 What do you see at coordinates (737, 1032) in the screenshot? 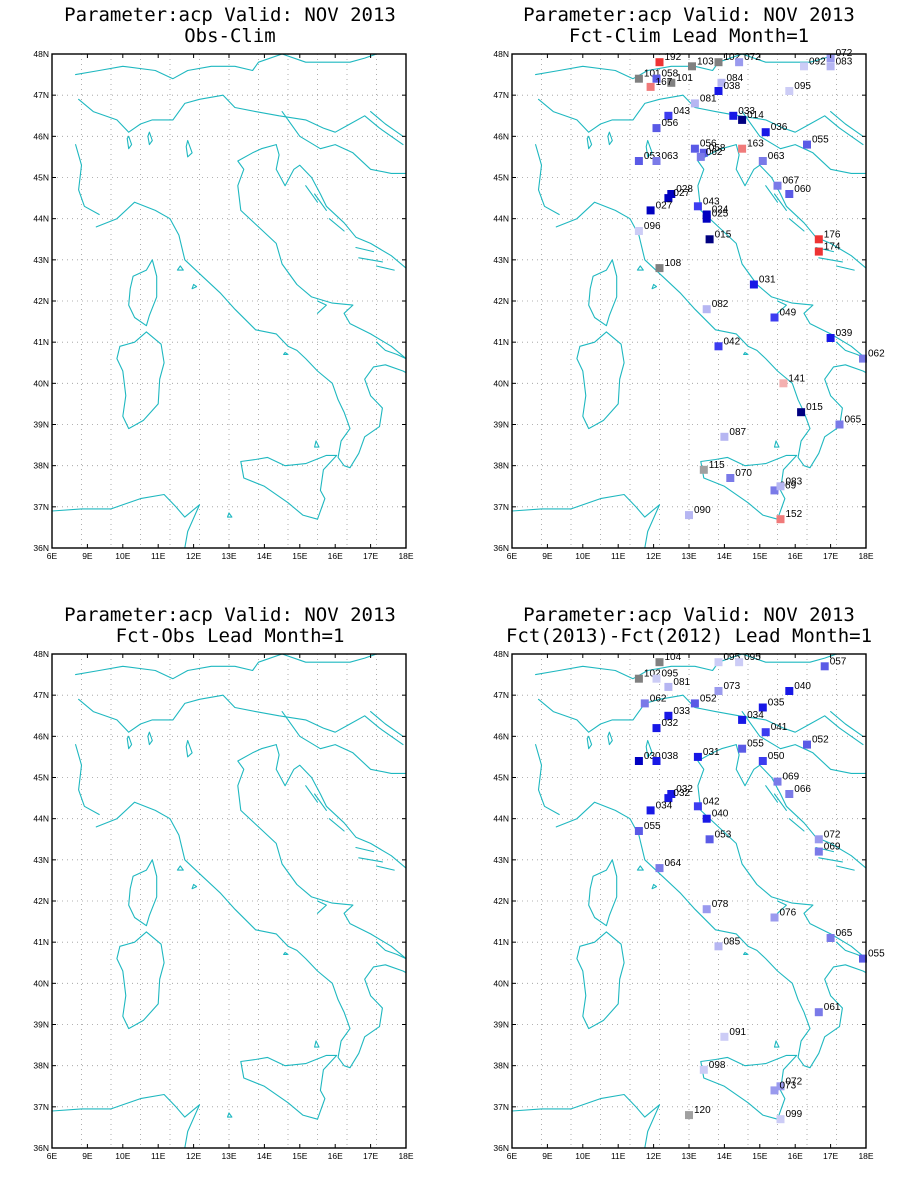
I see `station-value-label: 091` at bounding box center [737, 1032].